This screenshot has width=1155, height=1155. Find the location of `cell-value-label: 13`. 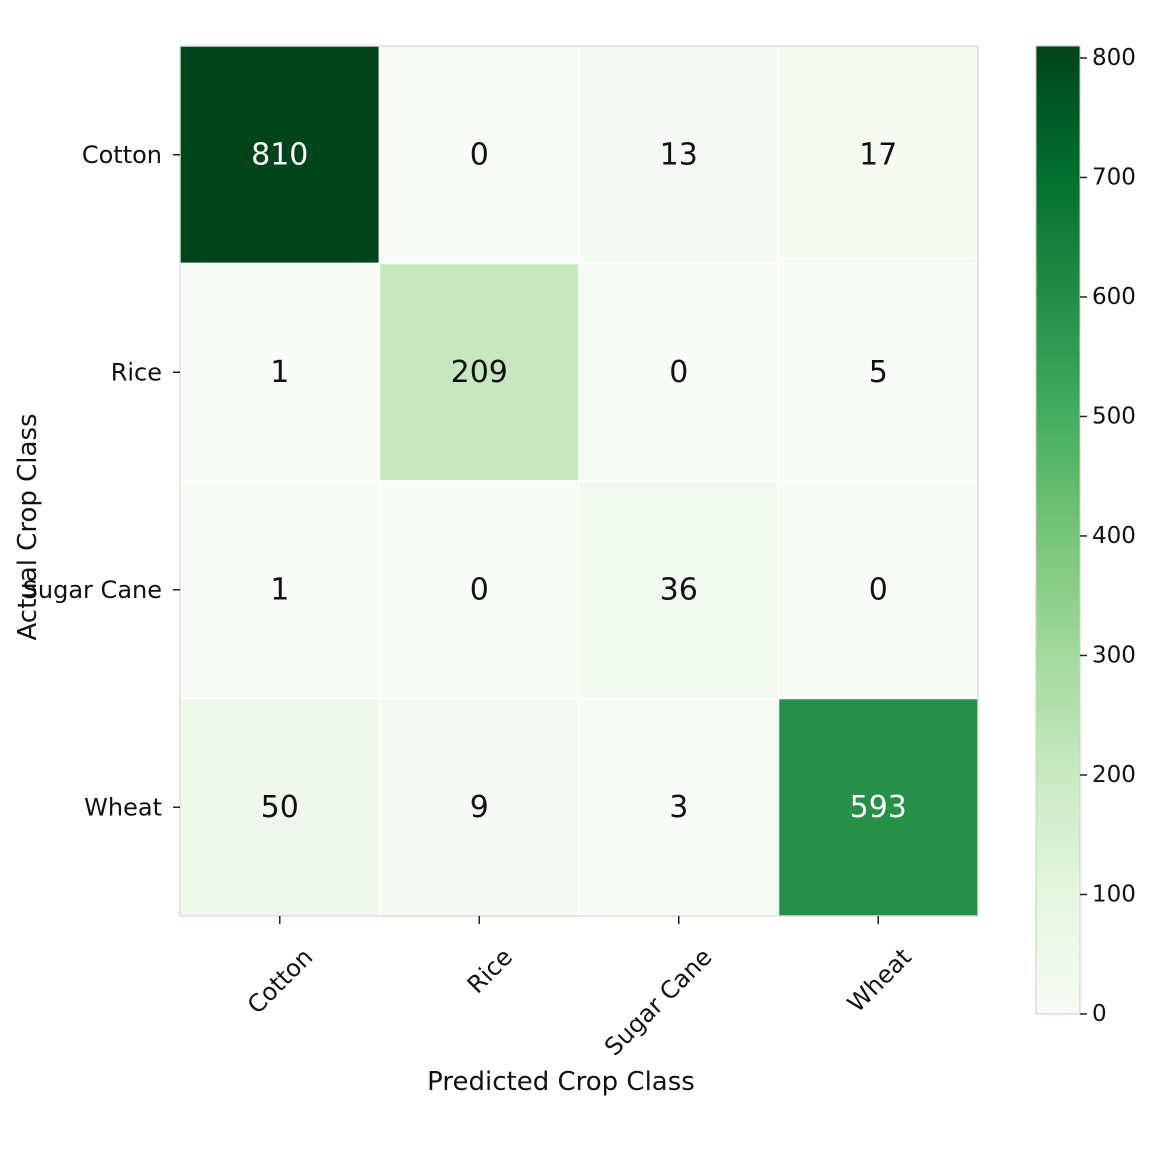

cell-value-label: 13 is located at coordinates (679, 154).